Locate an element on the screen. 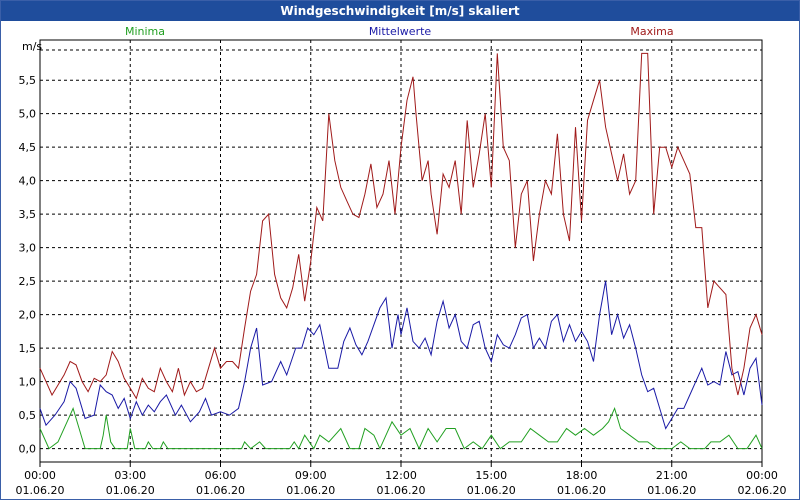  x-tick-time: 12:00 is located at coordinates (401, 475).